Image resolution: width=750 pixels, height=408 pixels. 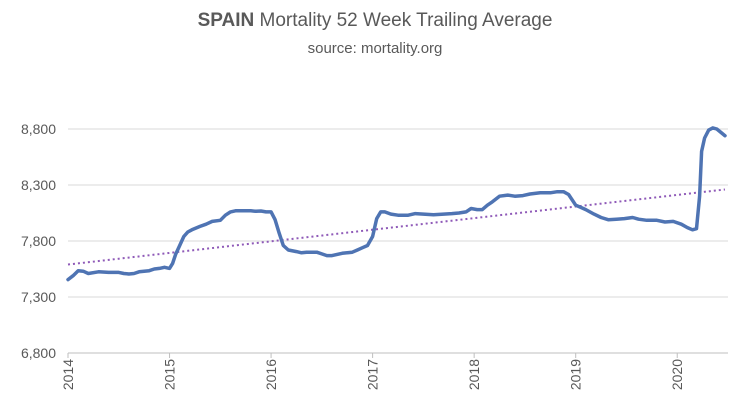 I want to click on x-tick-label: 2018, so click(x=474, y=374).